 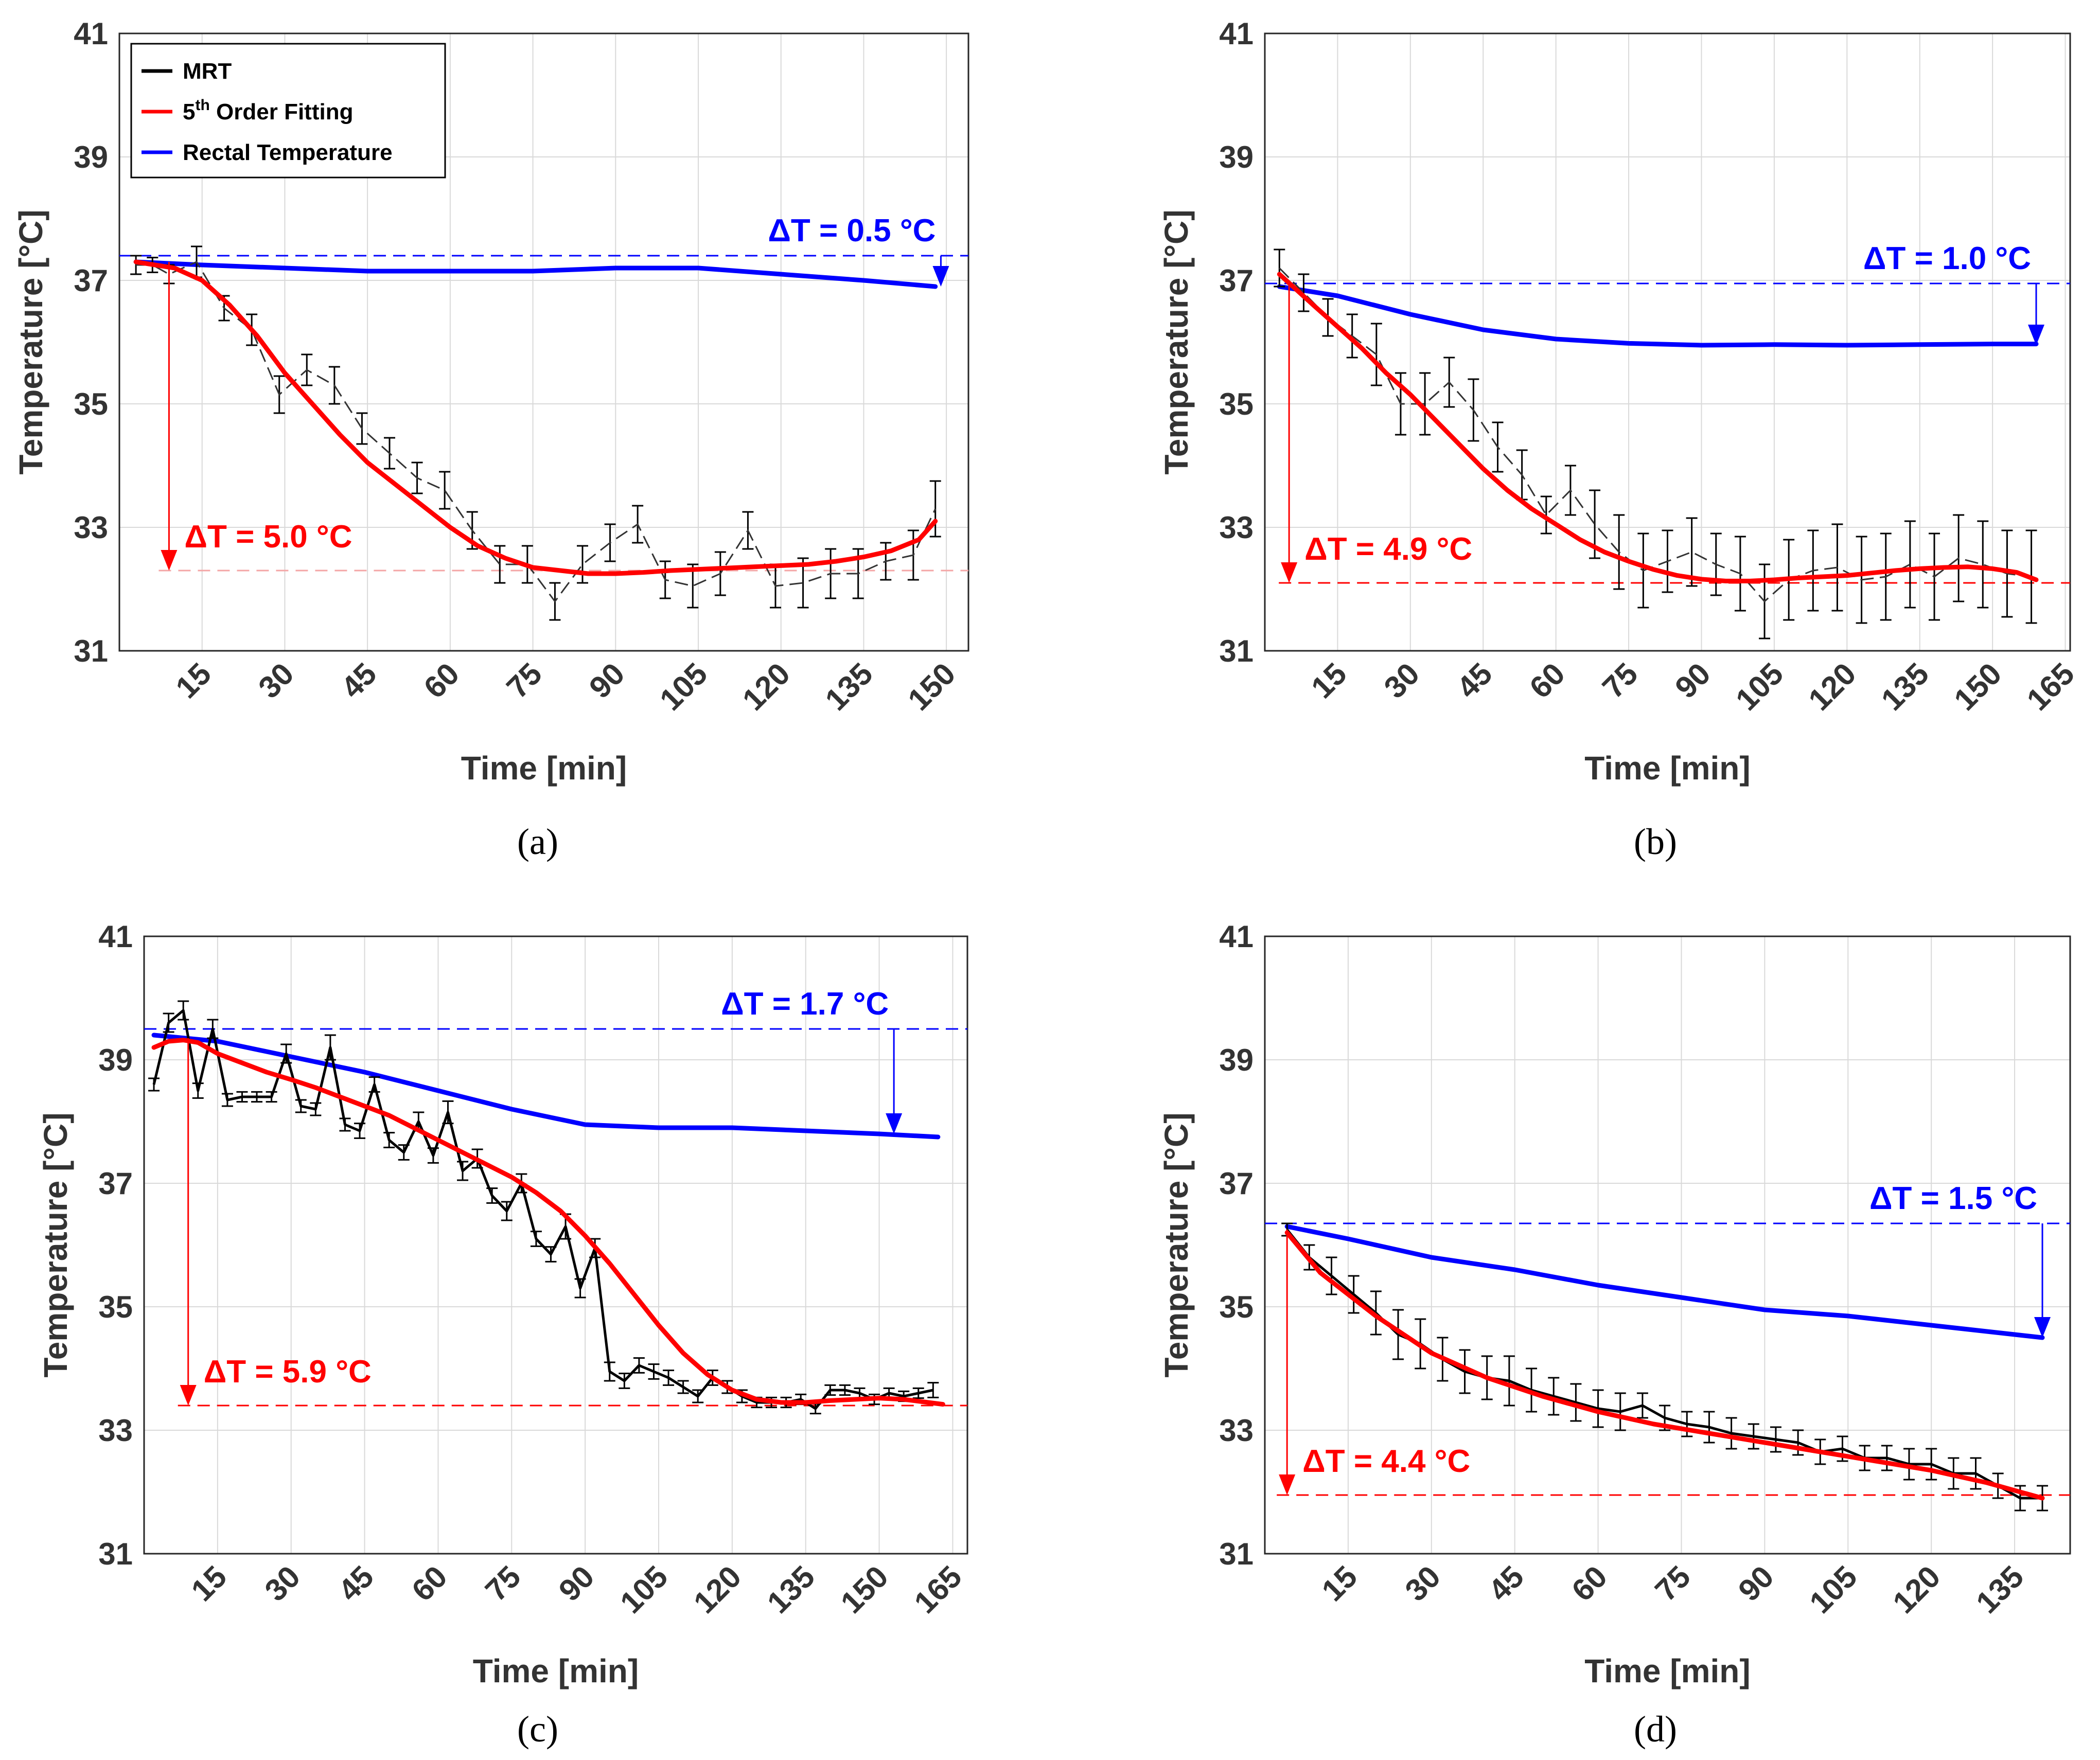 I want to click on rectal-delta-label: ΔT = 1.5 °C, so click(x=1953, y=1198).